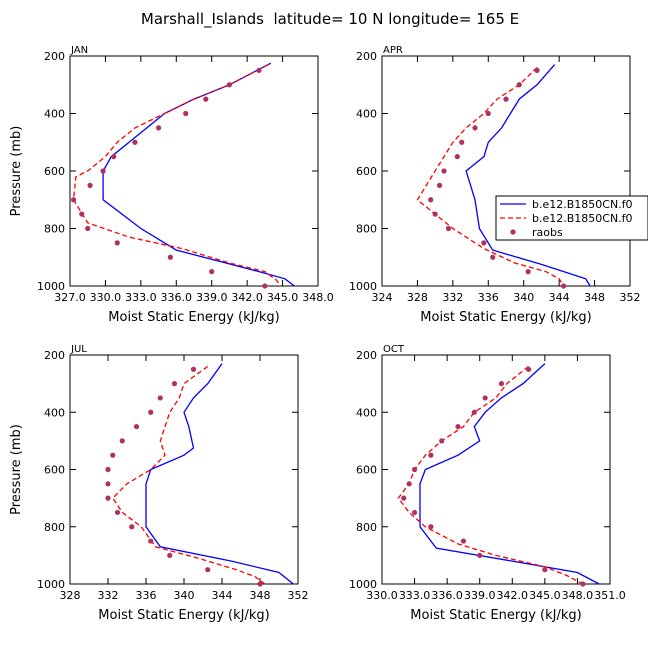  What do you see at coordinates (630, 297) in the screenshot?
I see `x-tick-label: 352` at bounding box center [630, 297].